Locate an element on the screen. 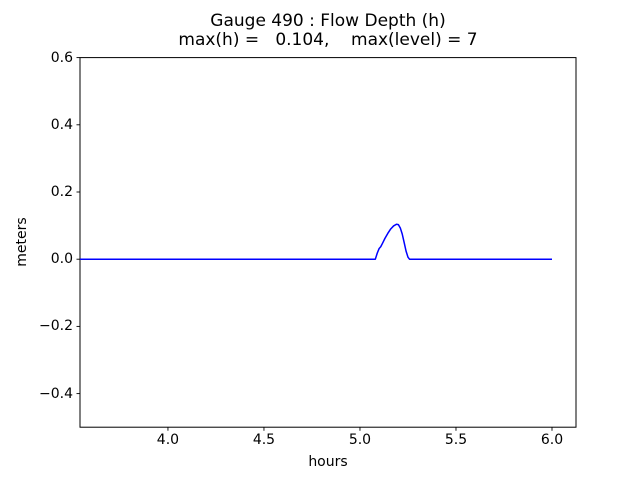 This screenshot has height=480, width=640. y-tick-label-0-2: 0.2 is located at coordinates (61, 192).